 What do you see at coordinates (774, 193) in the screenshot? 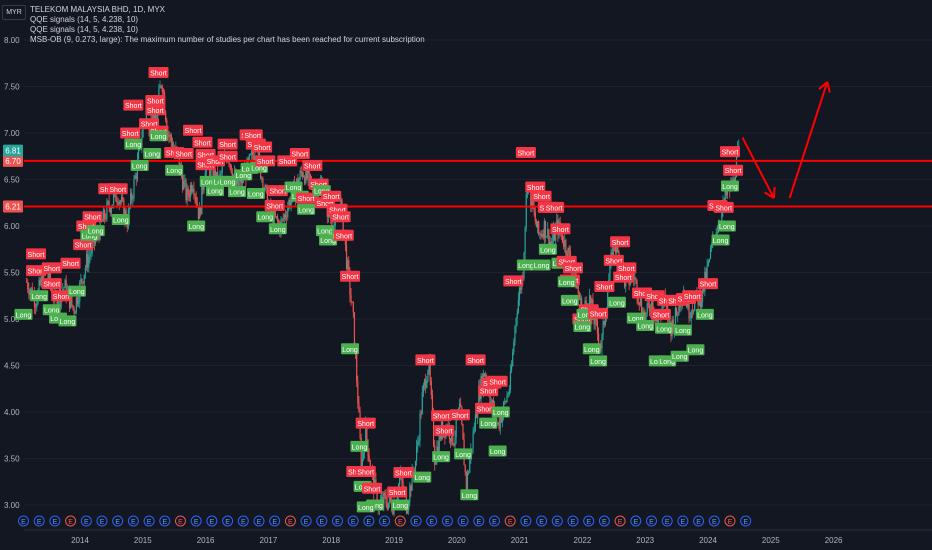
I see `projection-arrow-head` at bounding box center [774, 193].